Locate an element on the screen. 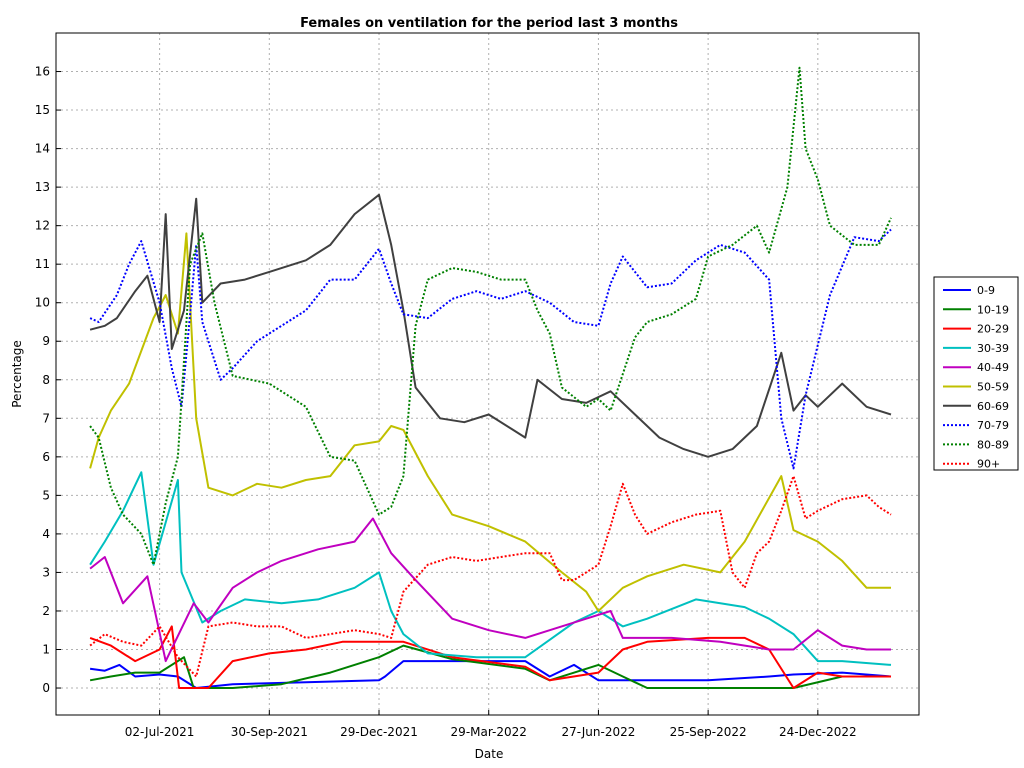  legend-label: 40-49 is located at coordinates (993, 367).